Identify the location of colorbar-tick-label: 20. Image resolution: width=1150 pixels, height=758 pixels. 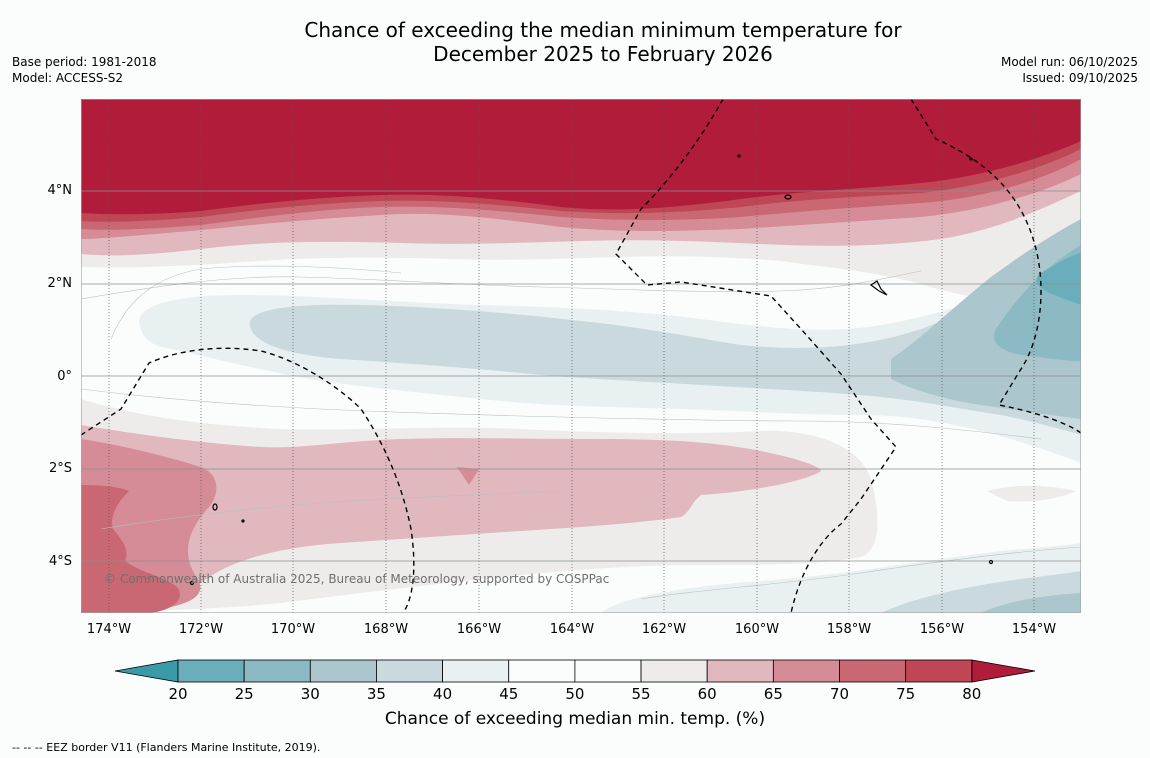
(178, 694).